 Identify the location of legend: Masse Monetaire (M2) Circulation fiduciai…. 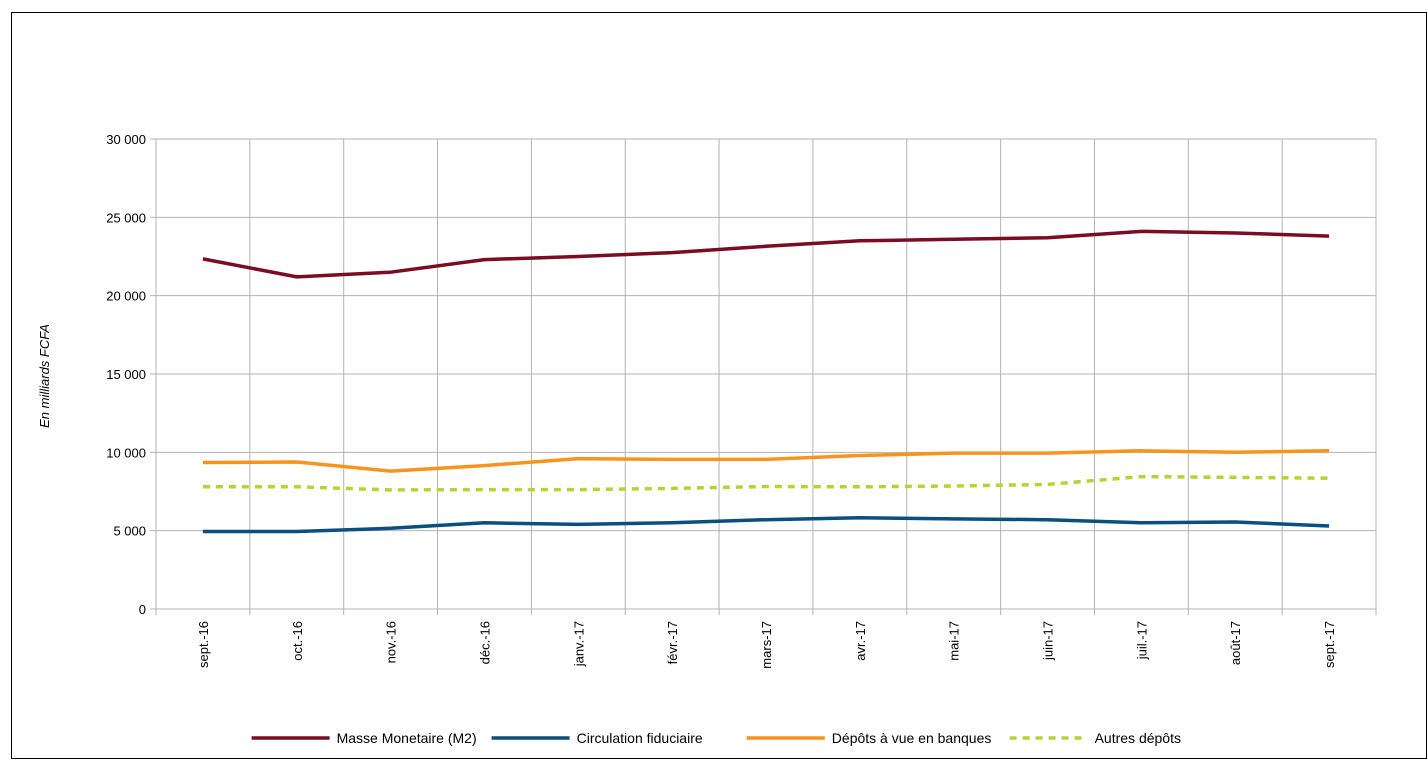
(716, 738).